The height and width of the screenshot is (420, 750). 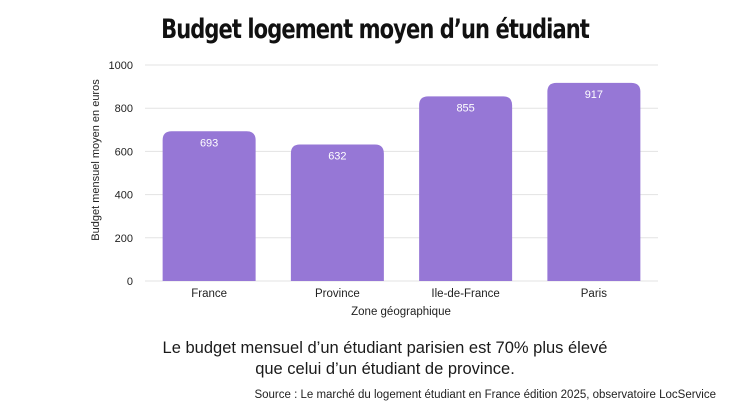 What do you see at coordinates (209, 143) in the screenshot?
I see `bar-value-label: 693` at bounding box center [209, 143].